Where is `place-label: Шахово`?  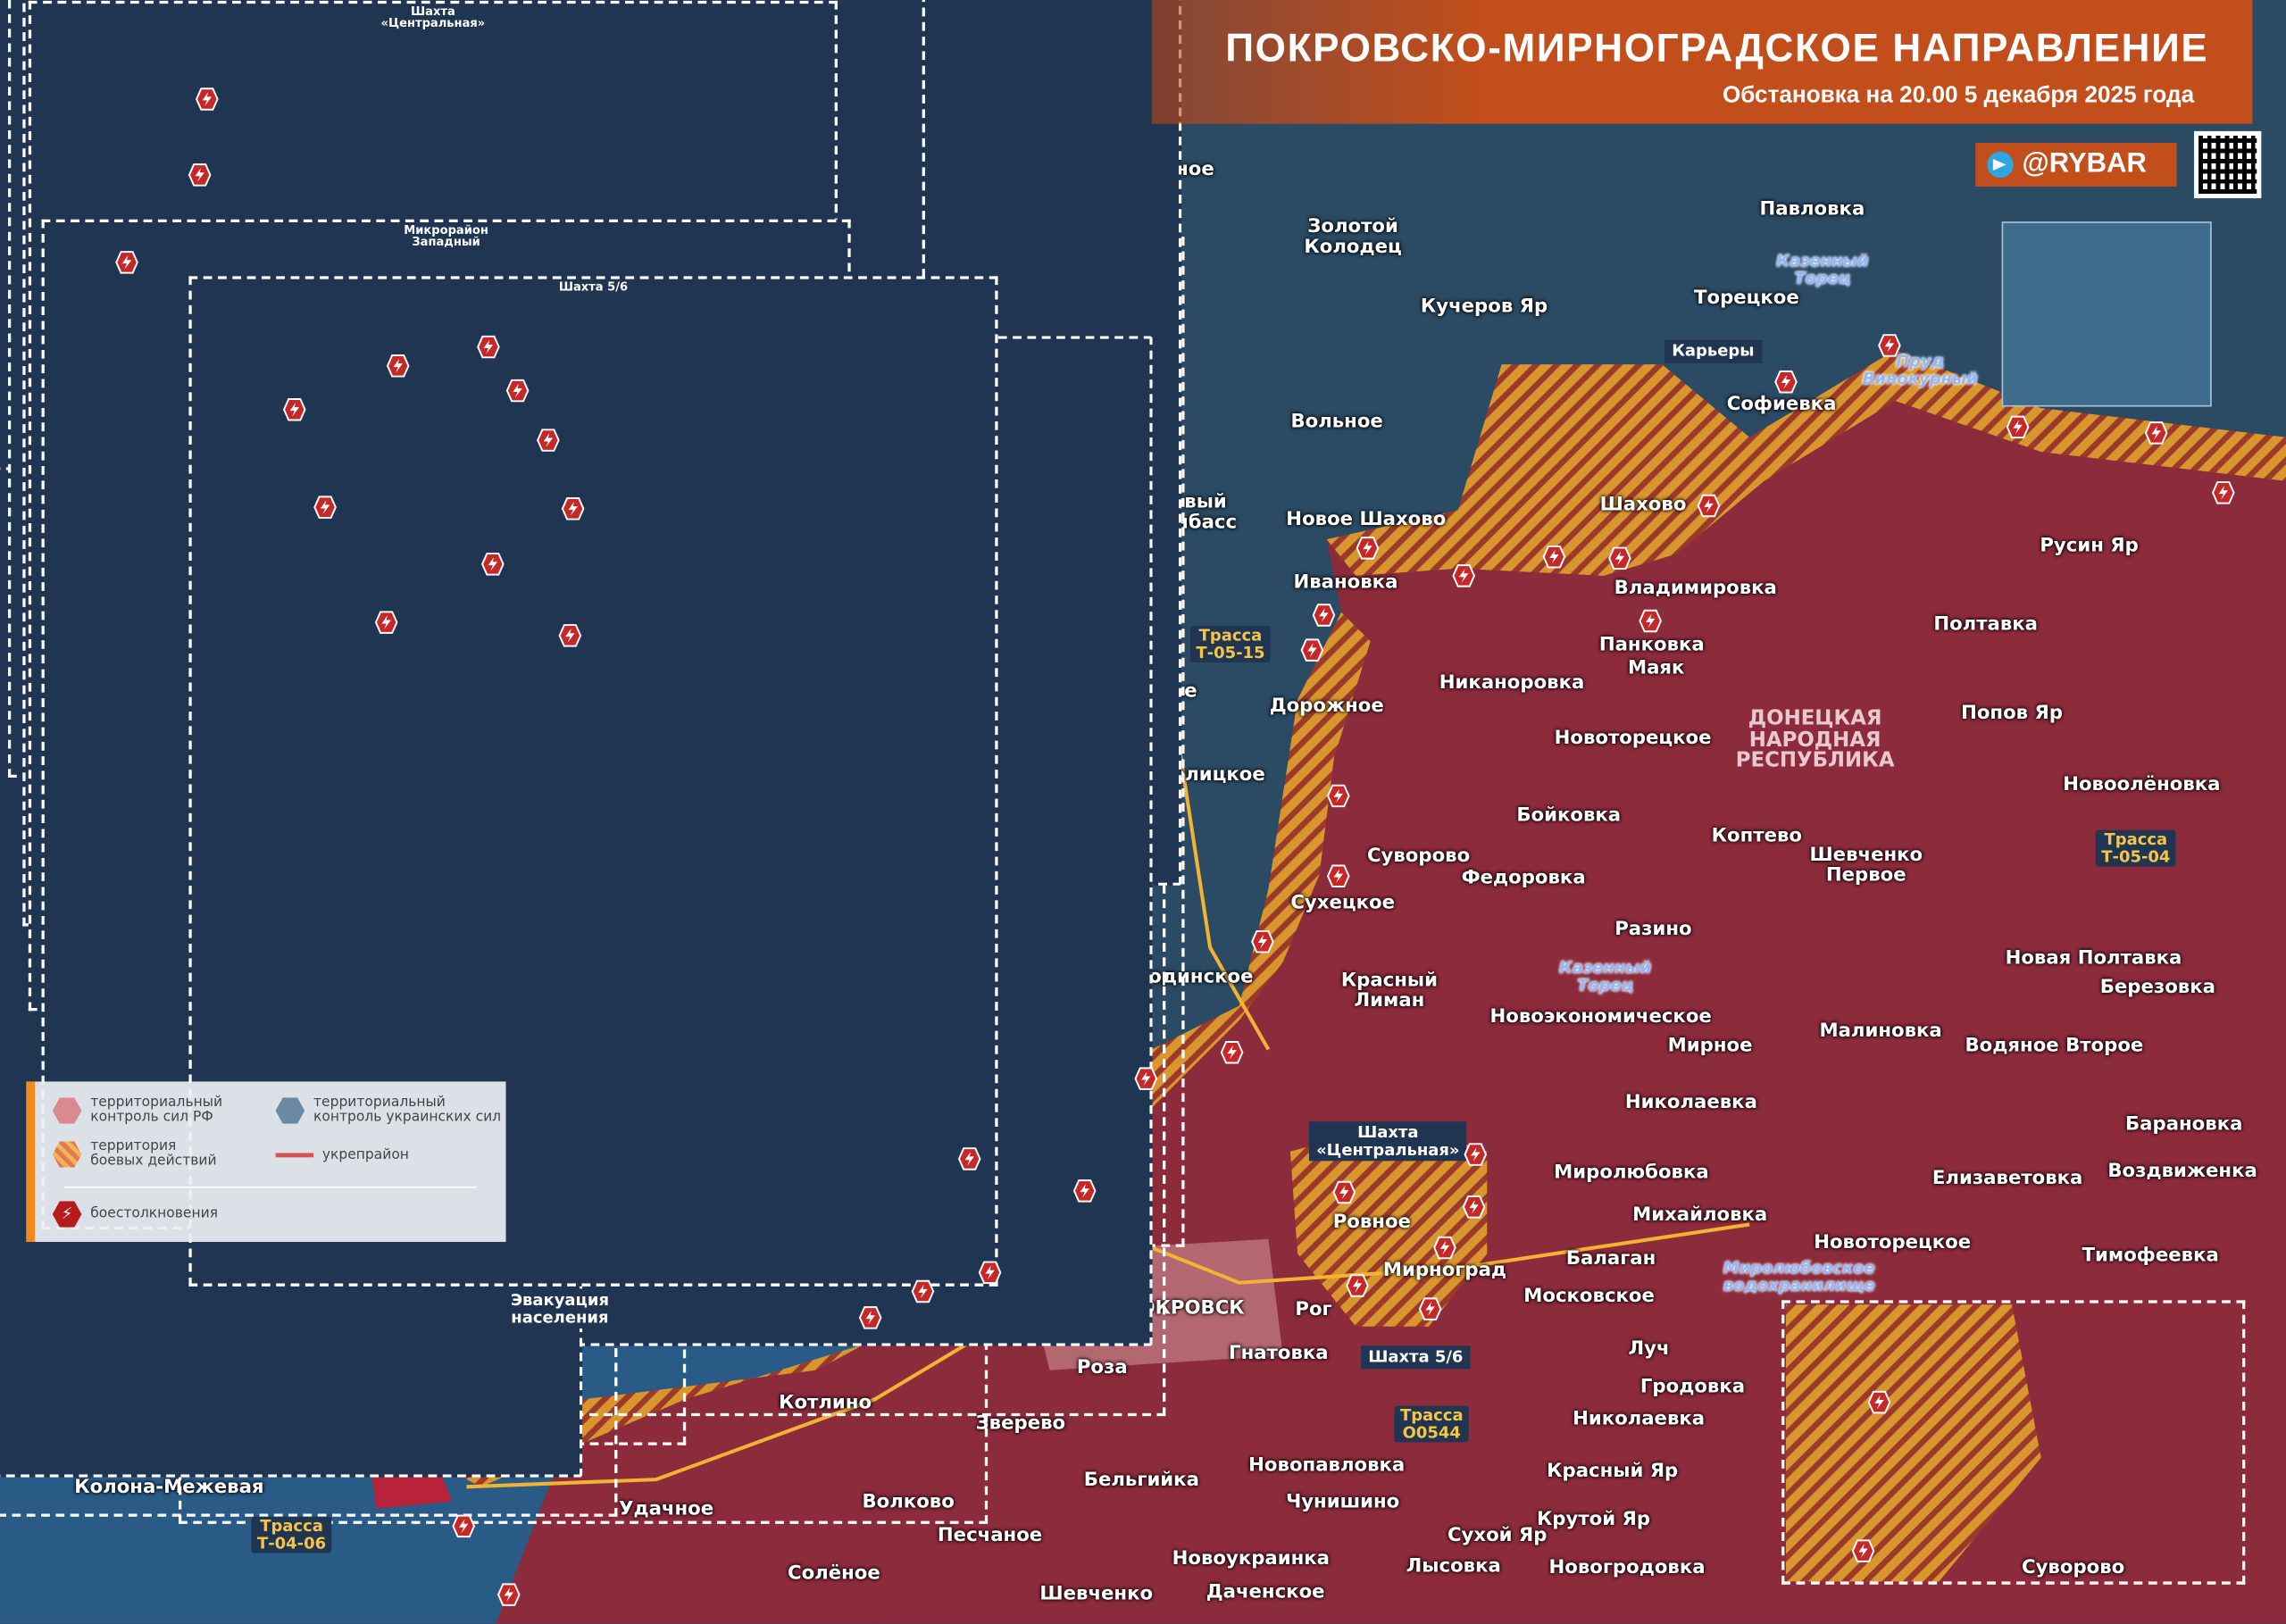
place-label: Шахово is located at coordinates (1643, 505).